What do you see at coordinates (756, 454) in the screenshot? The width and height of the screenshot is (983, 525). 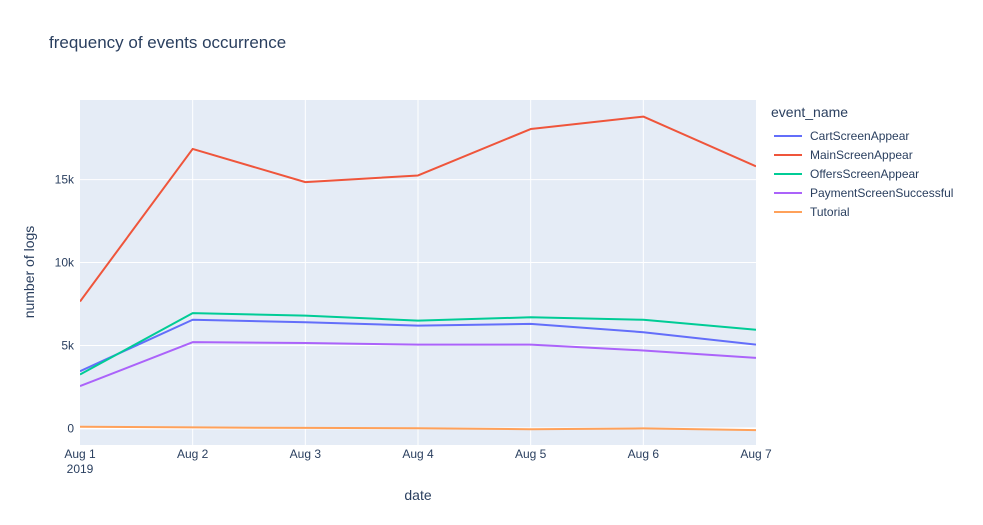 I see `x-tick-label: Aug 7` at bounding box center [756, 454].